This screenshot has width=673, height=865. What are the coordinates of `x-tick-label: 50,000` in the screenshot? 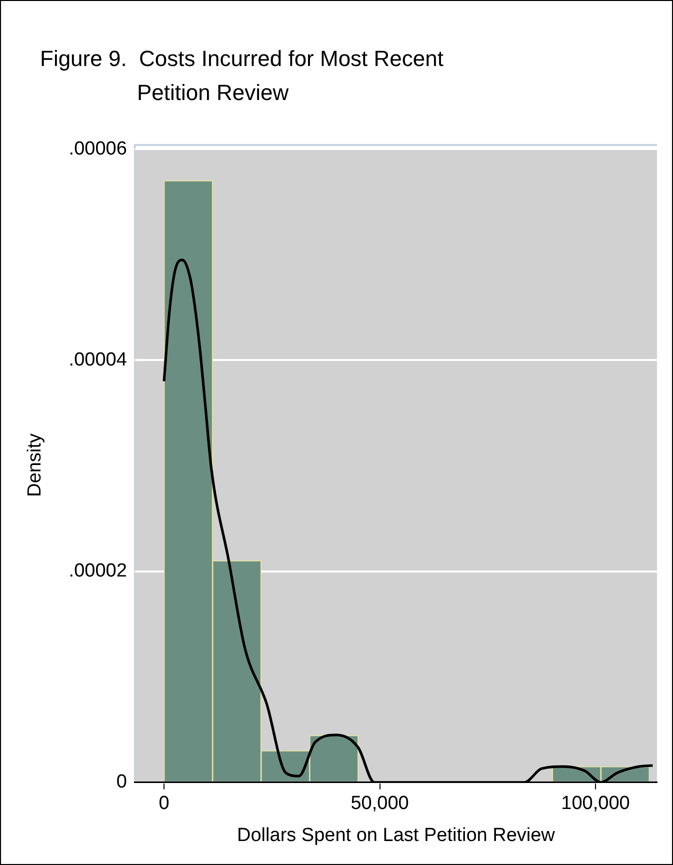 It's located at (379, 803).